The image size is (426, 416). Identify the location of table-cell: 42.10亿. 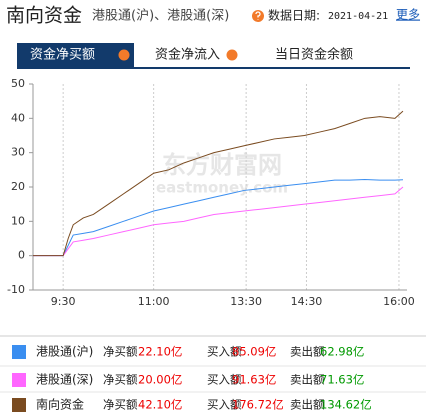
(160, 405).